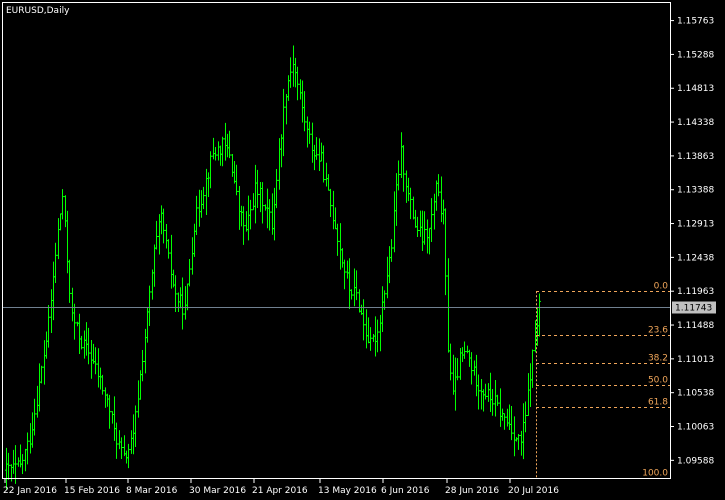 The width and height of the screenshot is (725, 500). What do you see at coordinates (695, 157) in the screenshot?
I see `y-tick-label: 1.13863` at bounding box center [695, 157].